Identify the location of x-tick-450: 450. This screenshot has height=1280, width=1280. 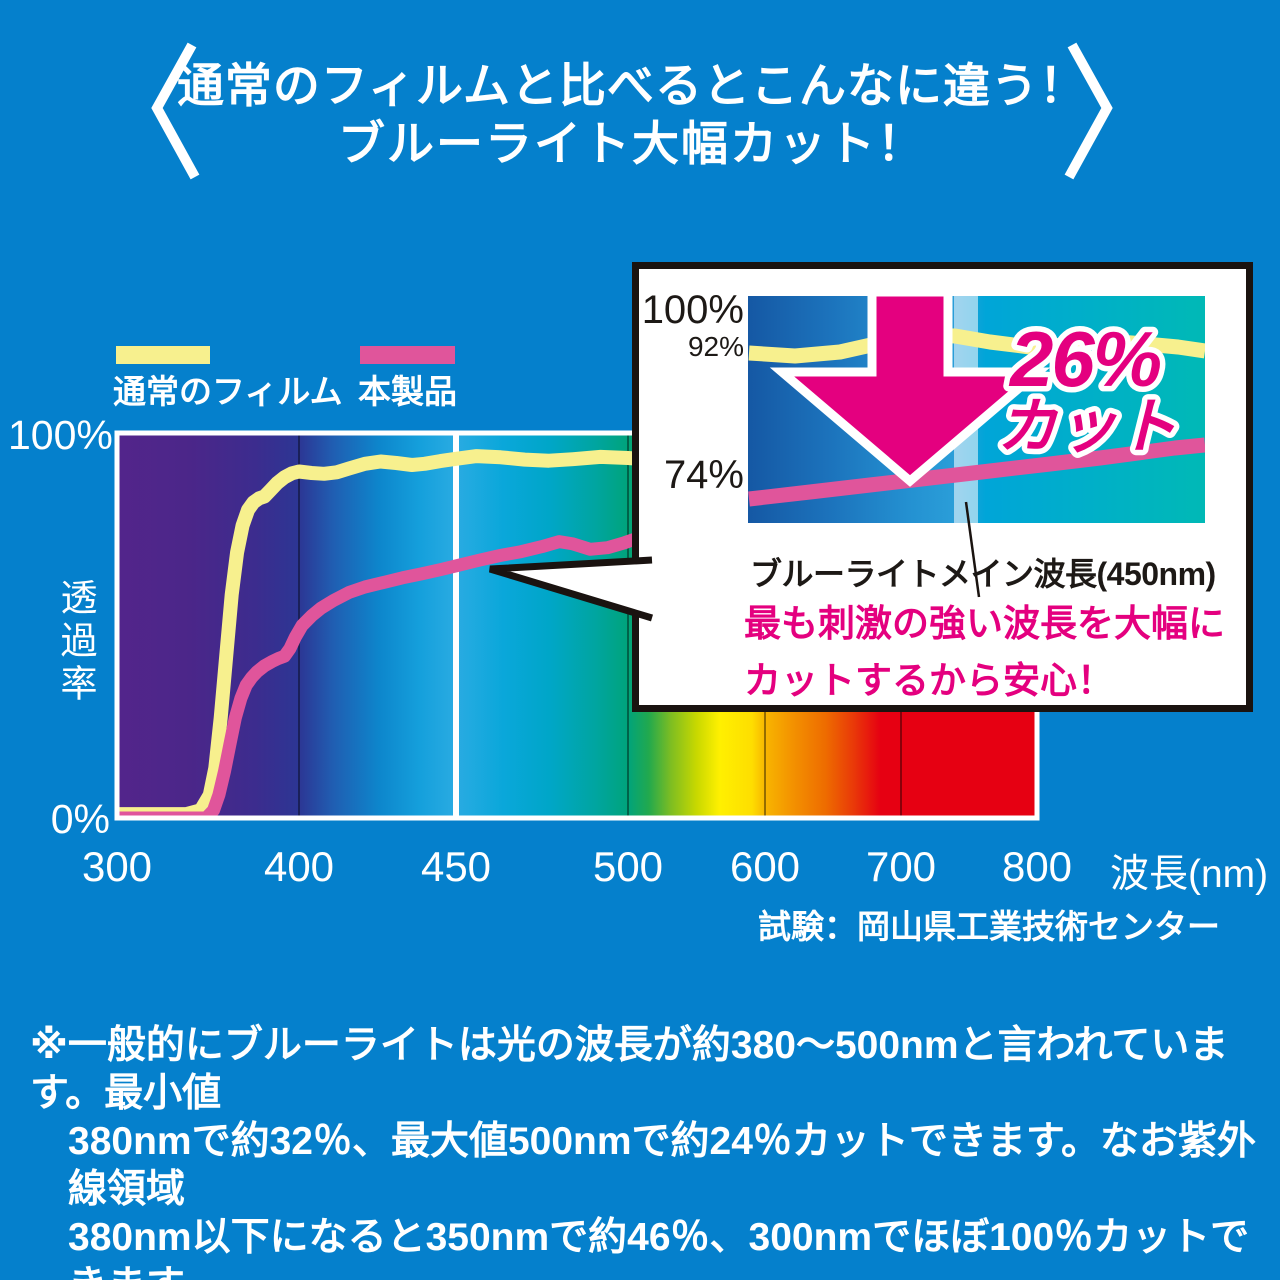
(456, 866).